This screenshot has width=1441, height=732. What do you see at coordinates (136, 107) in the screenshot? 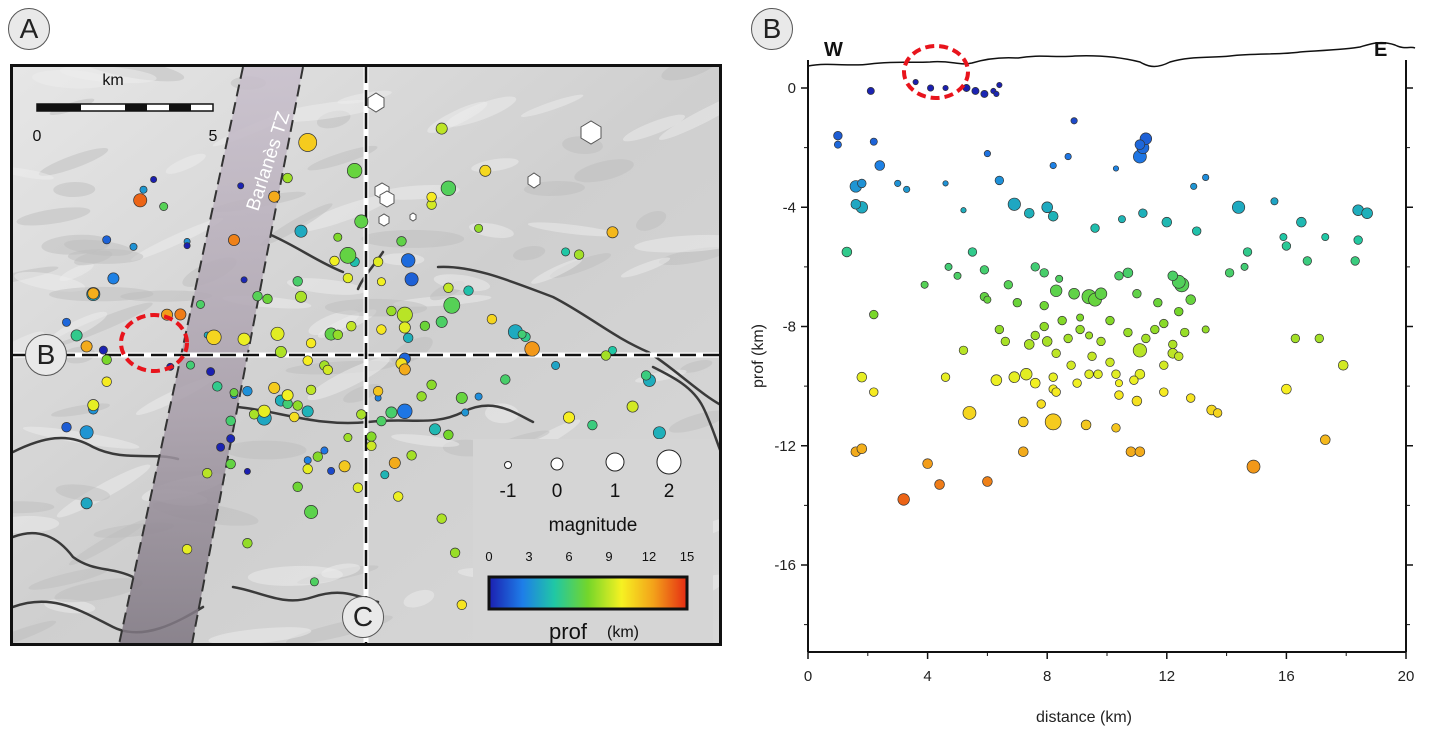
I see `scale-bar-segment` at bounding box center [136, 107].